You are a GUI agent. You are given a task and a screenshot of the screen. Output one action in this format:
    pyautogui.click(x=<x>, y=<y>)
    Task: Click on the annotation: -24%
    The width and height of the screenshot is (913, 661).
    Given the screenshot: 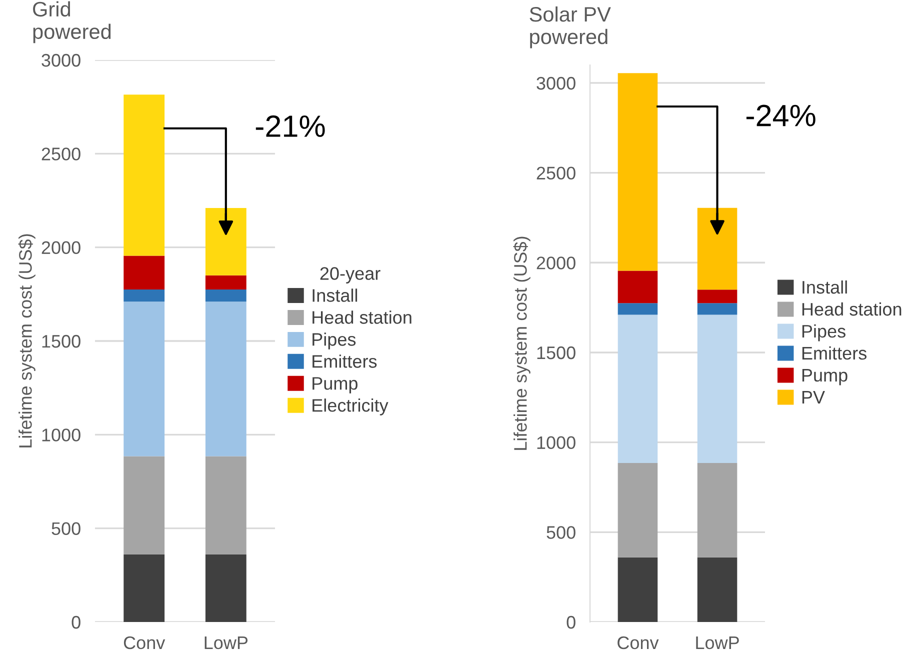 What is the action you would take?
    pyautogui.click(x=781, y=115)
    